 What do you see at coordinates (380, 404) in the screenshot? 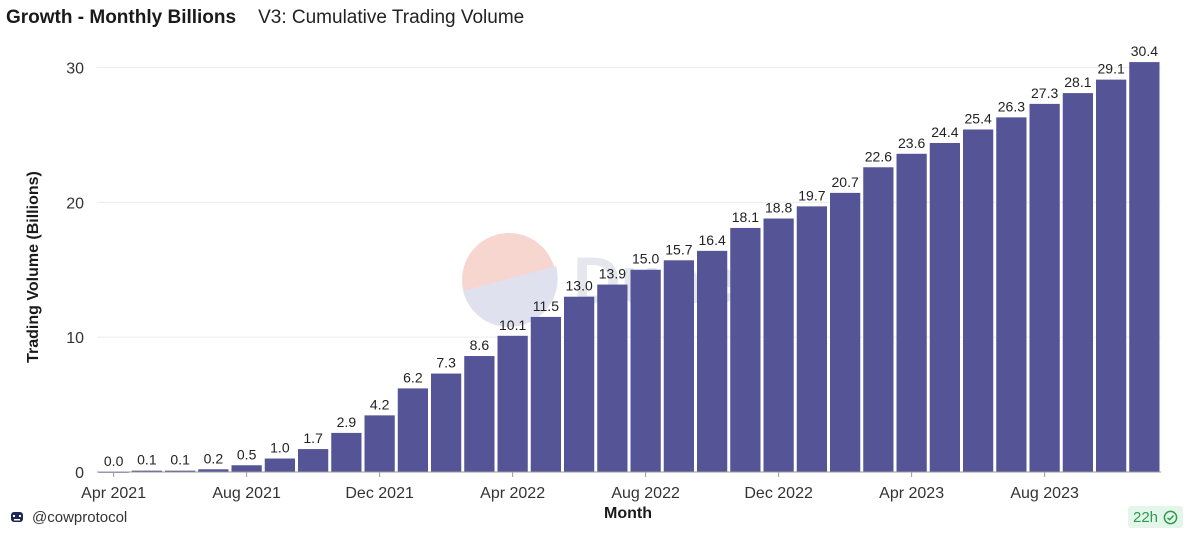
I see `bar-value-label: 4.2` at bounding box center [380, 404].